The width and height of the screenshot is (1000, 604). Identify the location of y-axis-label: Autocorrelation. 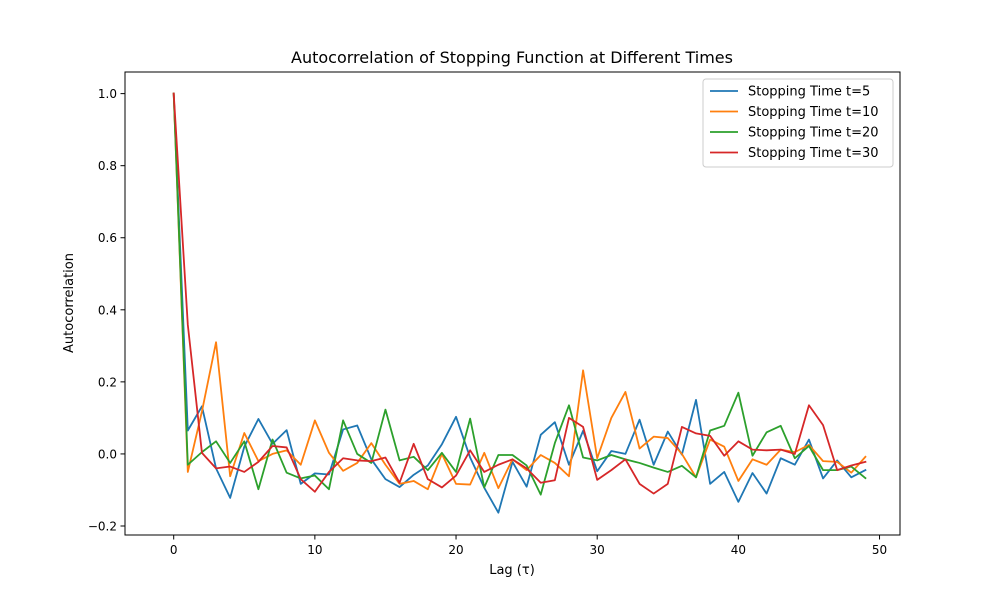
(69, 303).